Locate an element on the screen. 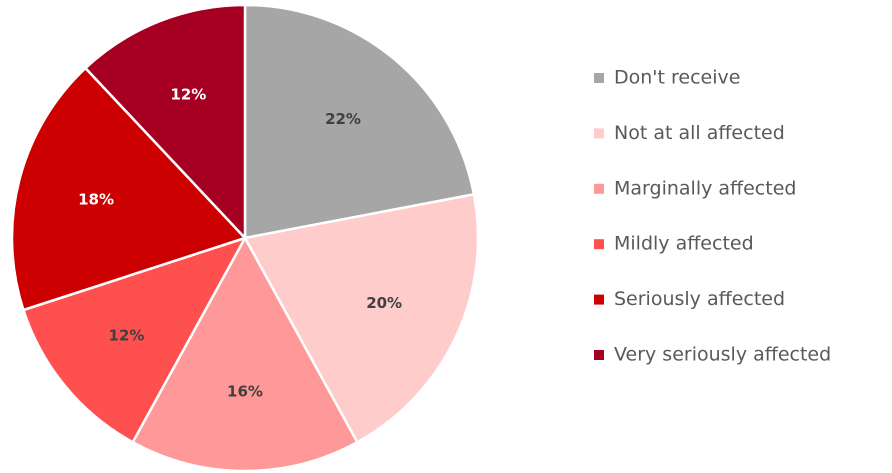 This screenshot has width=892, height=473. legend-label: Marginally affected is located at coordinates (705, 188).